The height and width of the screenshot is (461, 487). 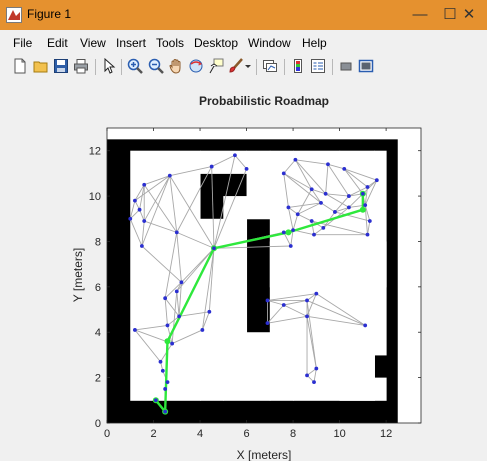 What do you see at coordinates (176, 66) in the screenshot?
I see `pan-hand-icon` at bounding box center [176, 66].